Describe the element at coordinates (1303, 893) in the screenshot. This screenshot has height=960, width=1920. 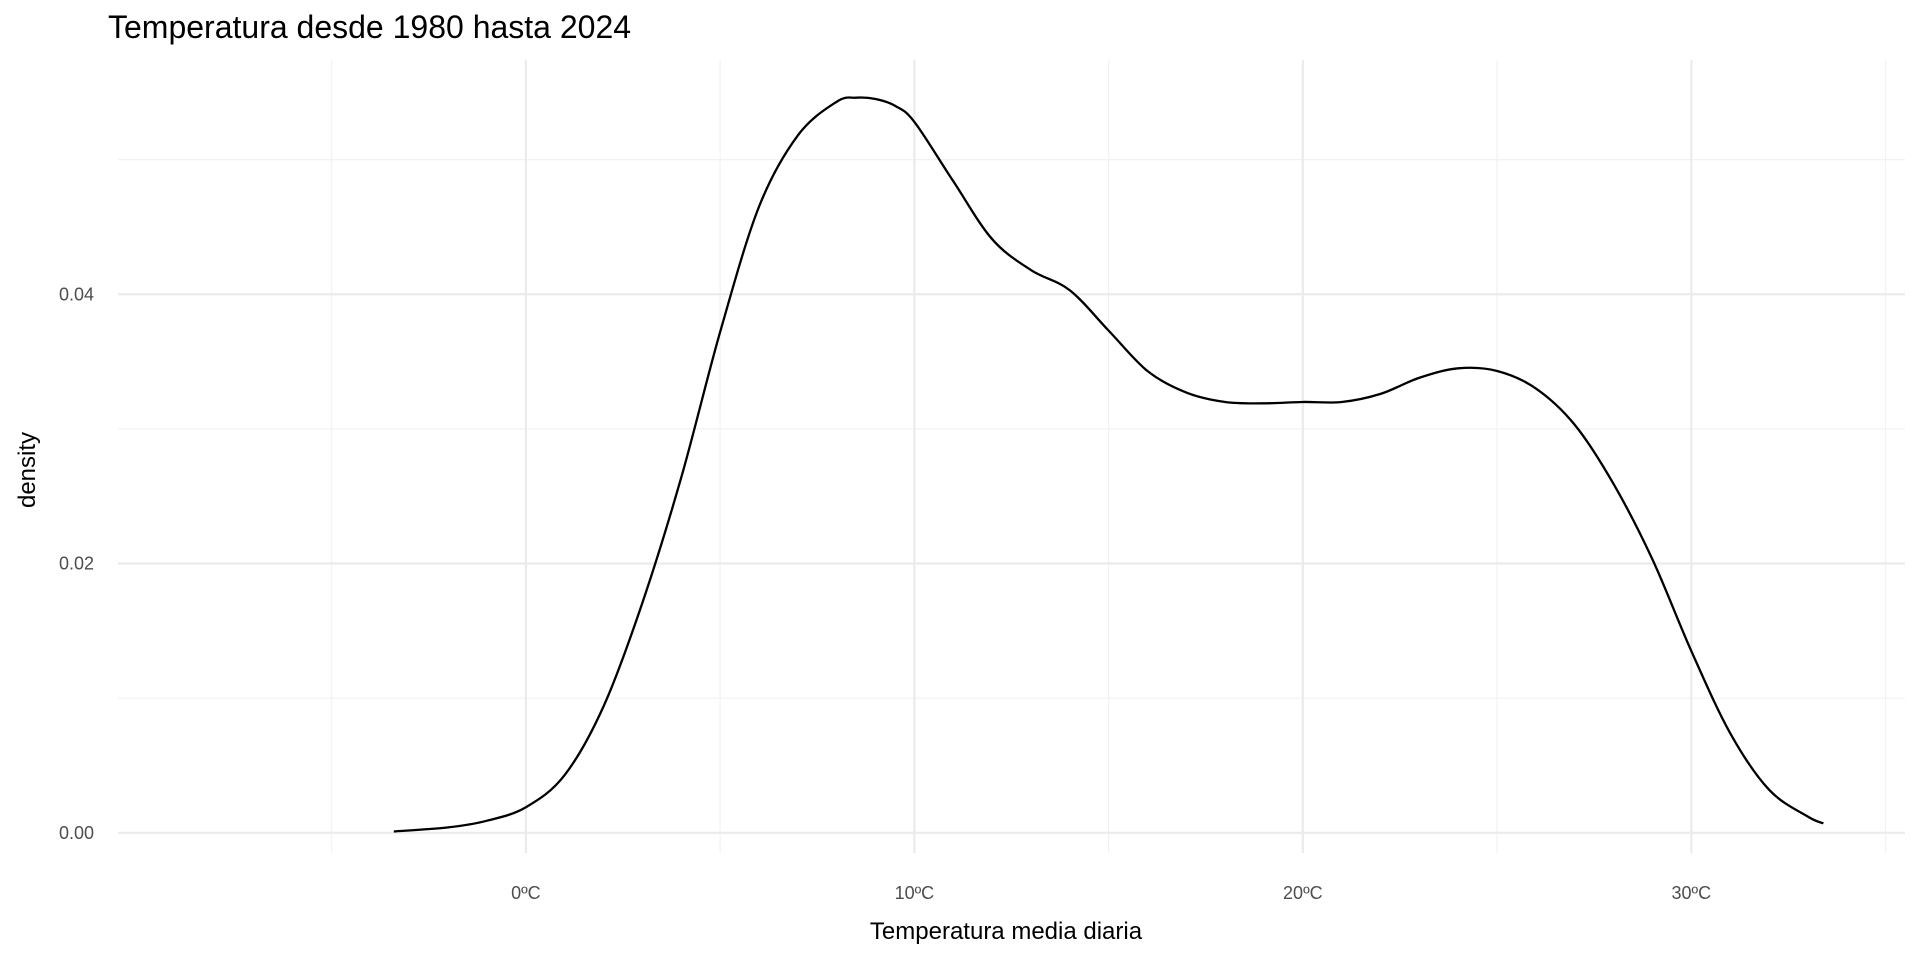
I see `x-tick-label: 20ºC` at that location.